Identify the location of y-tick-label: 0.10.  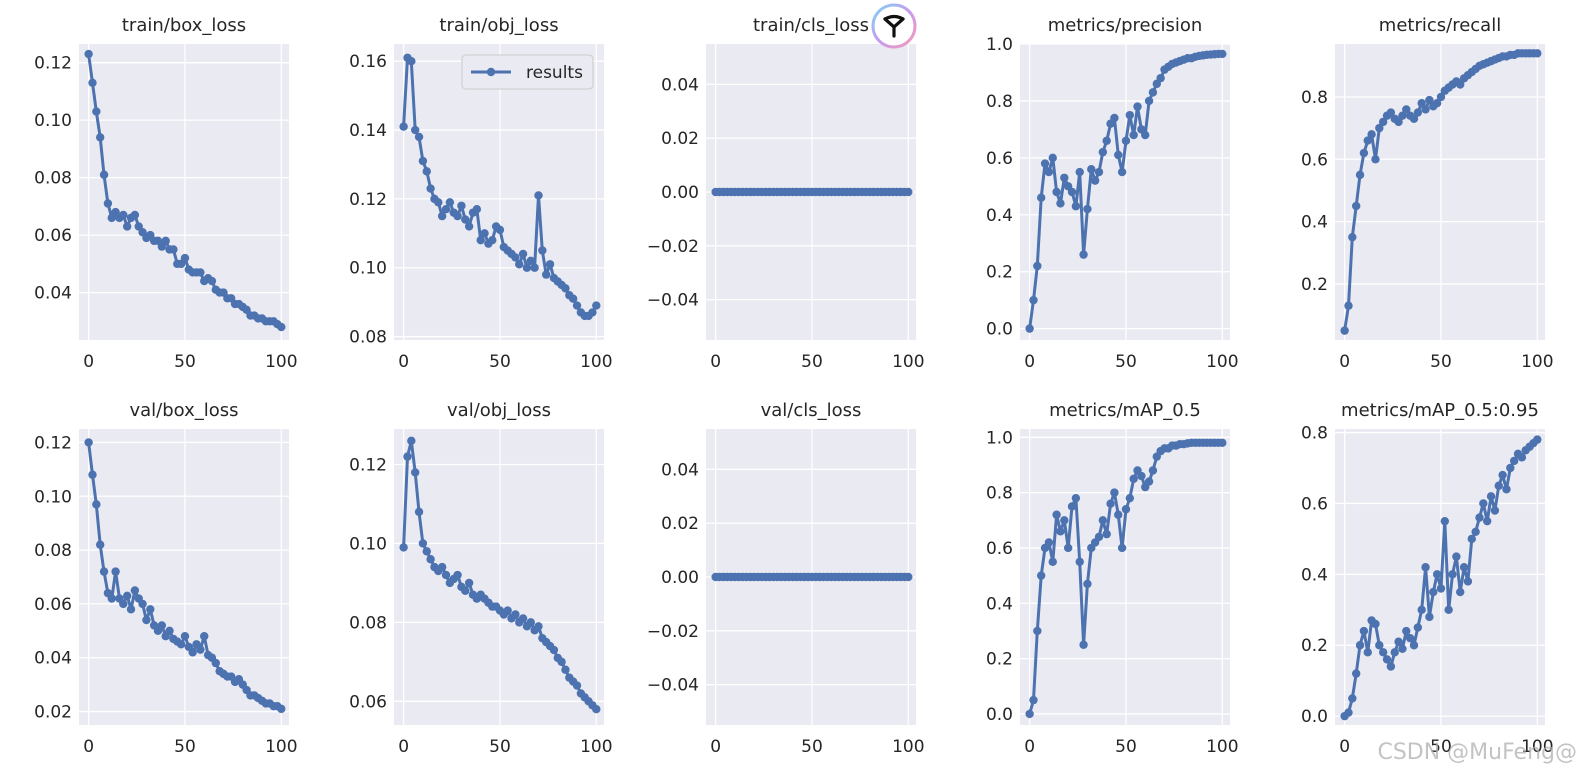
(368, 269).